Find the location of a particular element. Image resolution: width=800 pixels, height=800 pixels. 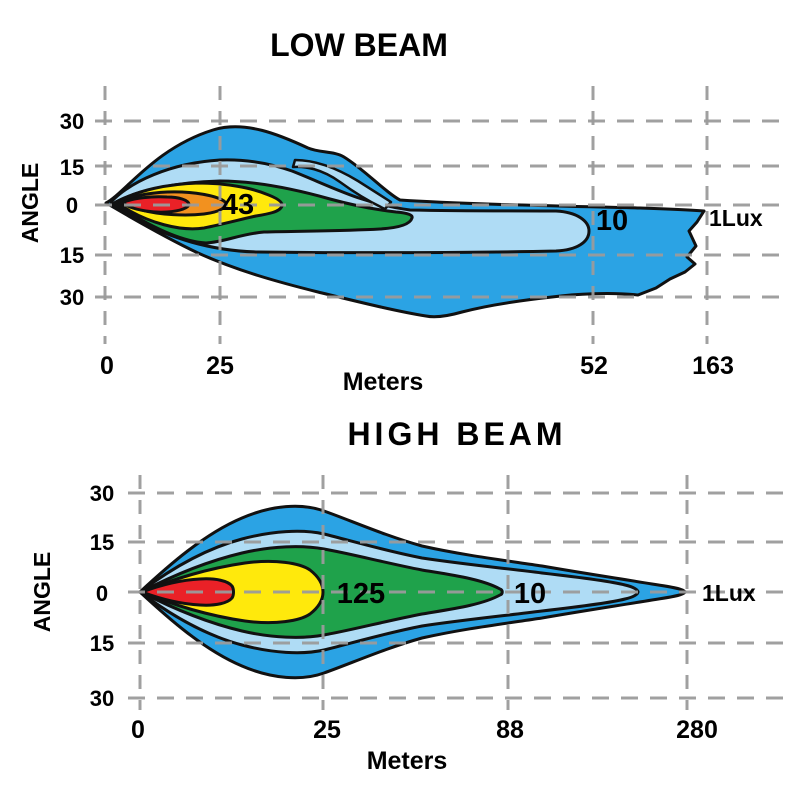

low-ytick-0: 0 is located at coordinates (72, 205).